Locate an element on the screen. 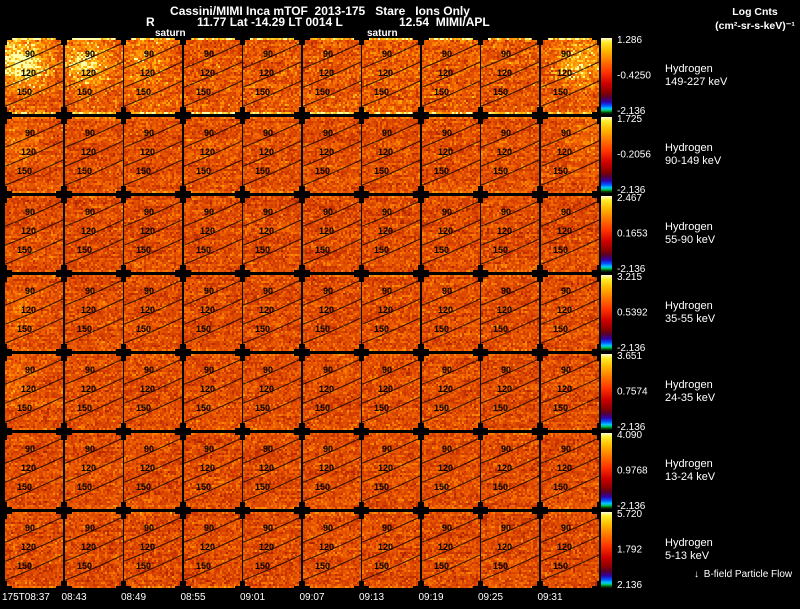 Image resolution: width=800 pixels, height=609 pixels. heatmap-panel-r5-c3: 90 120 150 is located at coordinates (153, 392).